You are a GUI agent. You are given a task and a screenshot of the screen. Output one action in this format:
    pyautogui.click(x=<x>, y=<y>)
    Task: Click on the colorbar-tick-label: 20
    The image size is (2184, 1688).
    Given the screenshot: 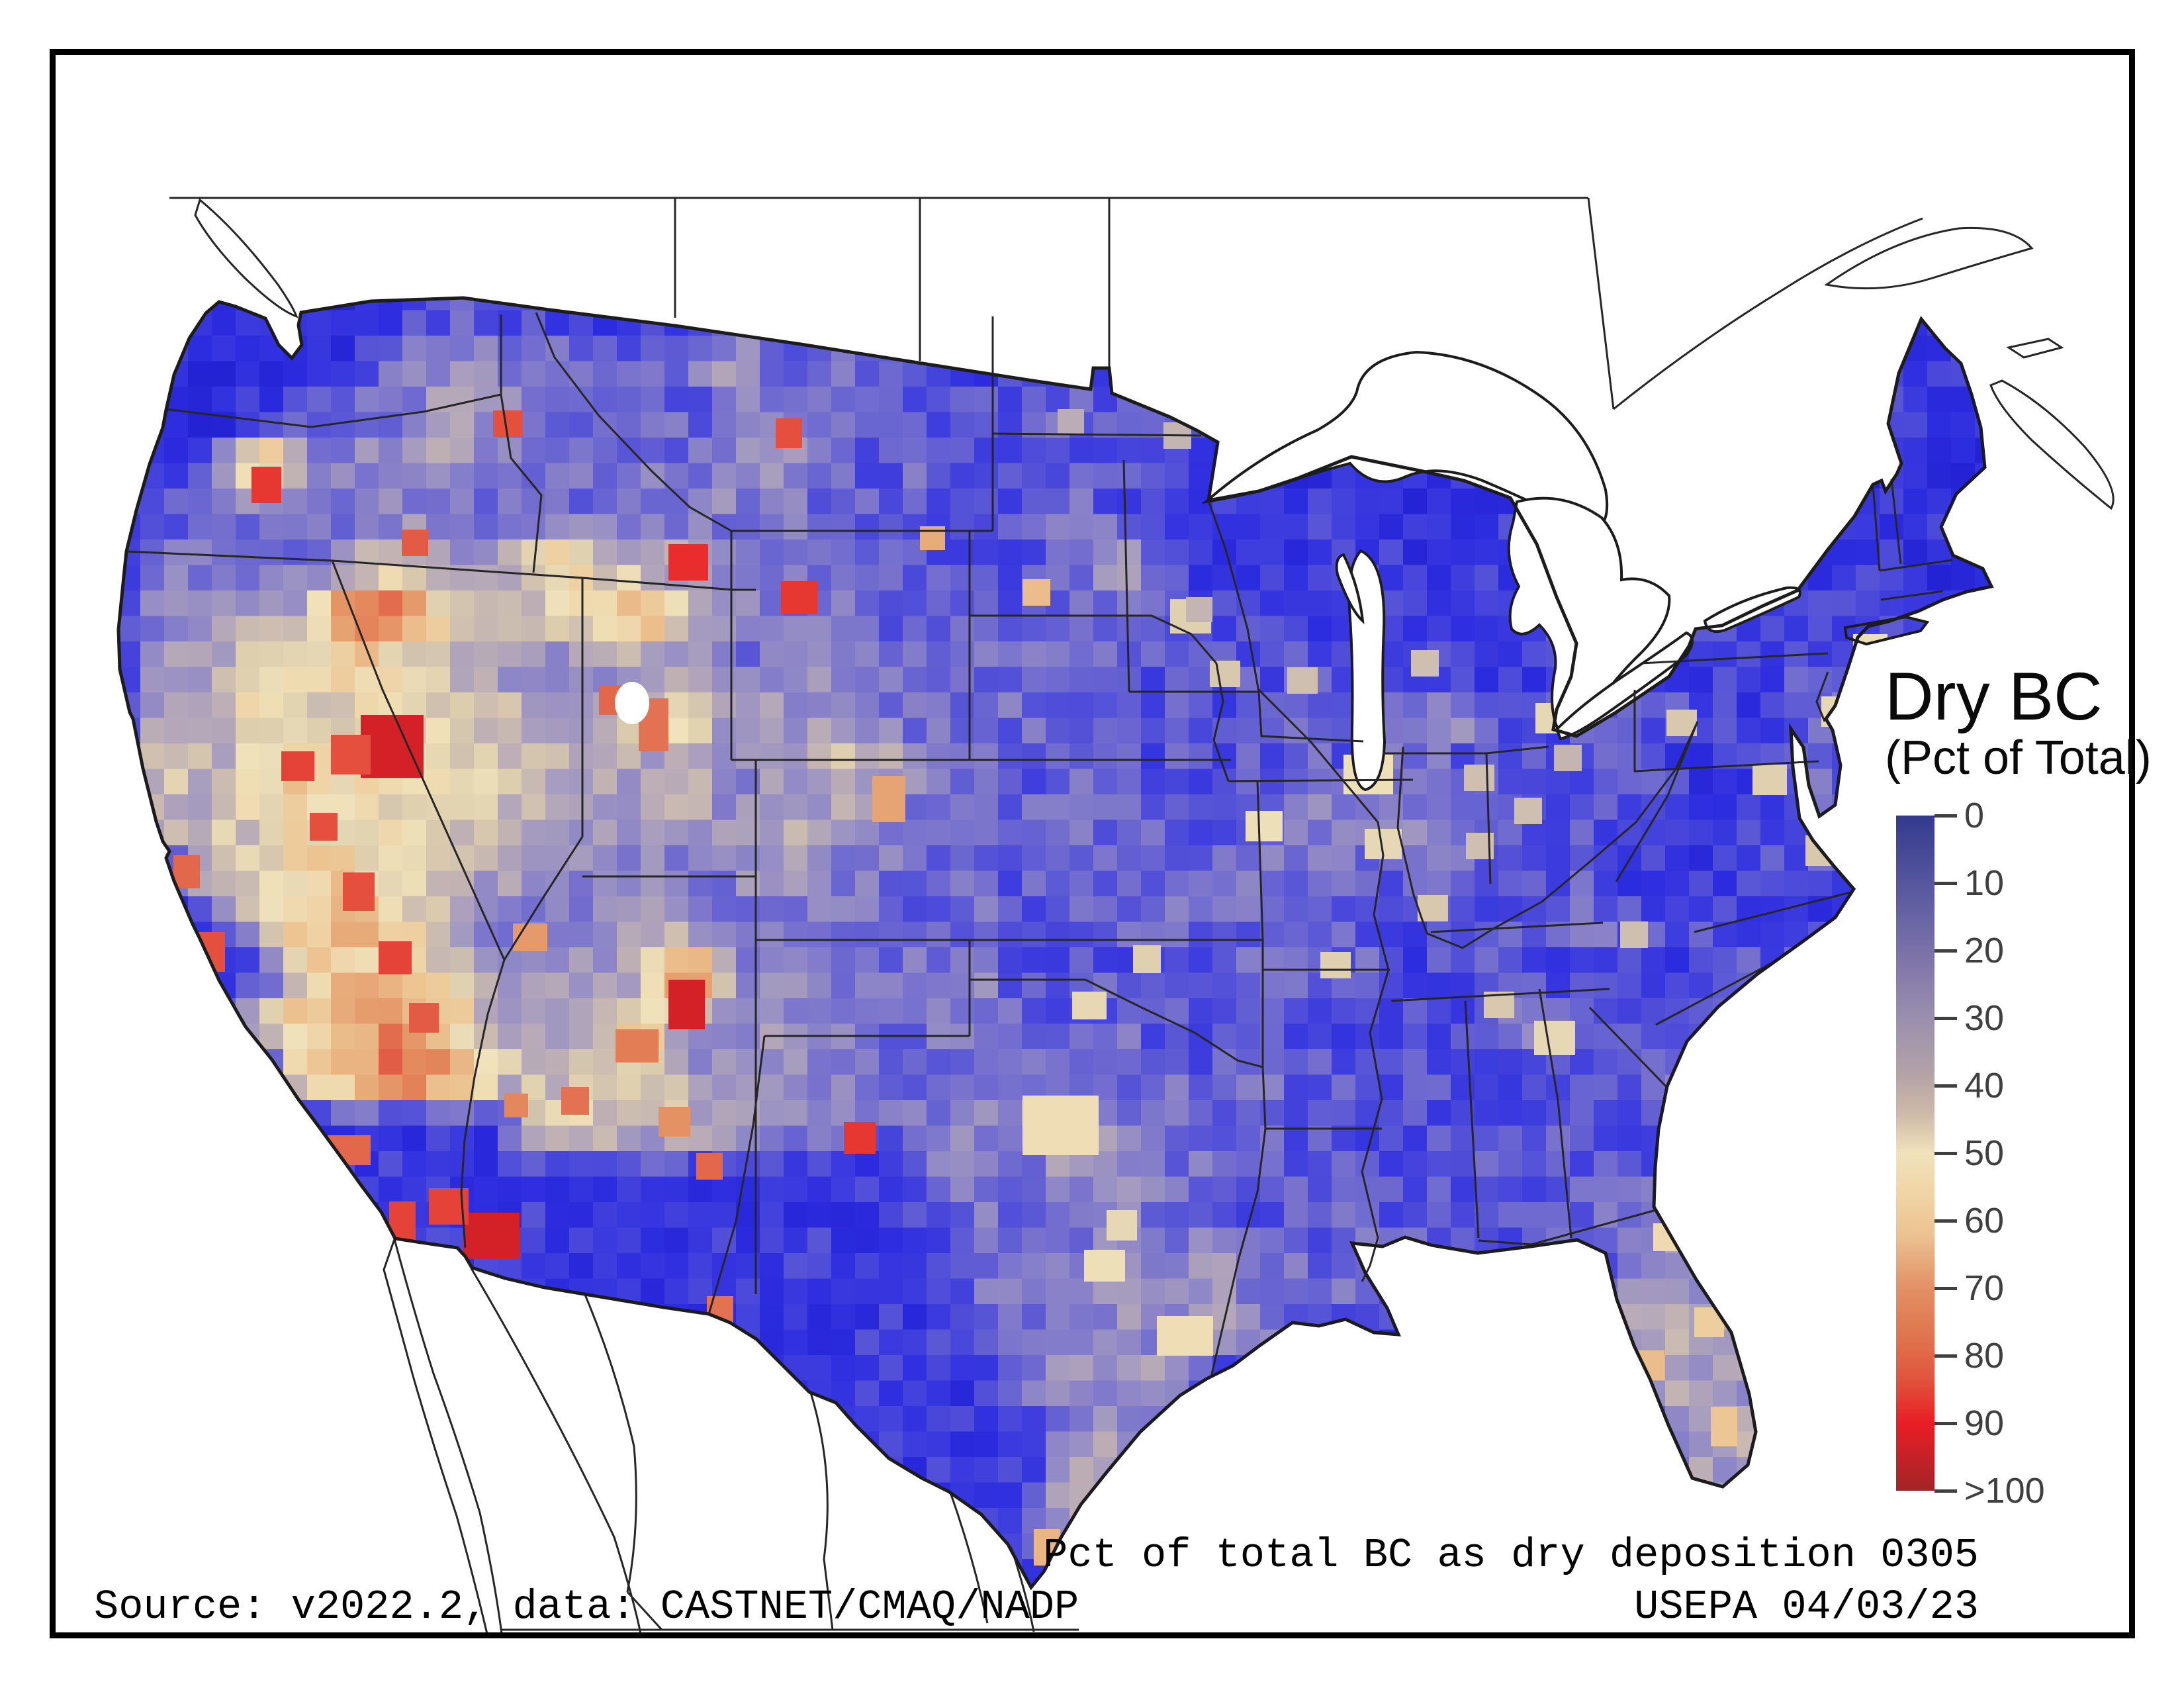 What is the action you would take?
    pyautogui.click(x=1985, y=950)
    